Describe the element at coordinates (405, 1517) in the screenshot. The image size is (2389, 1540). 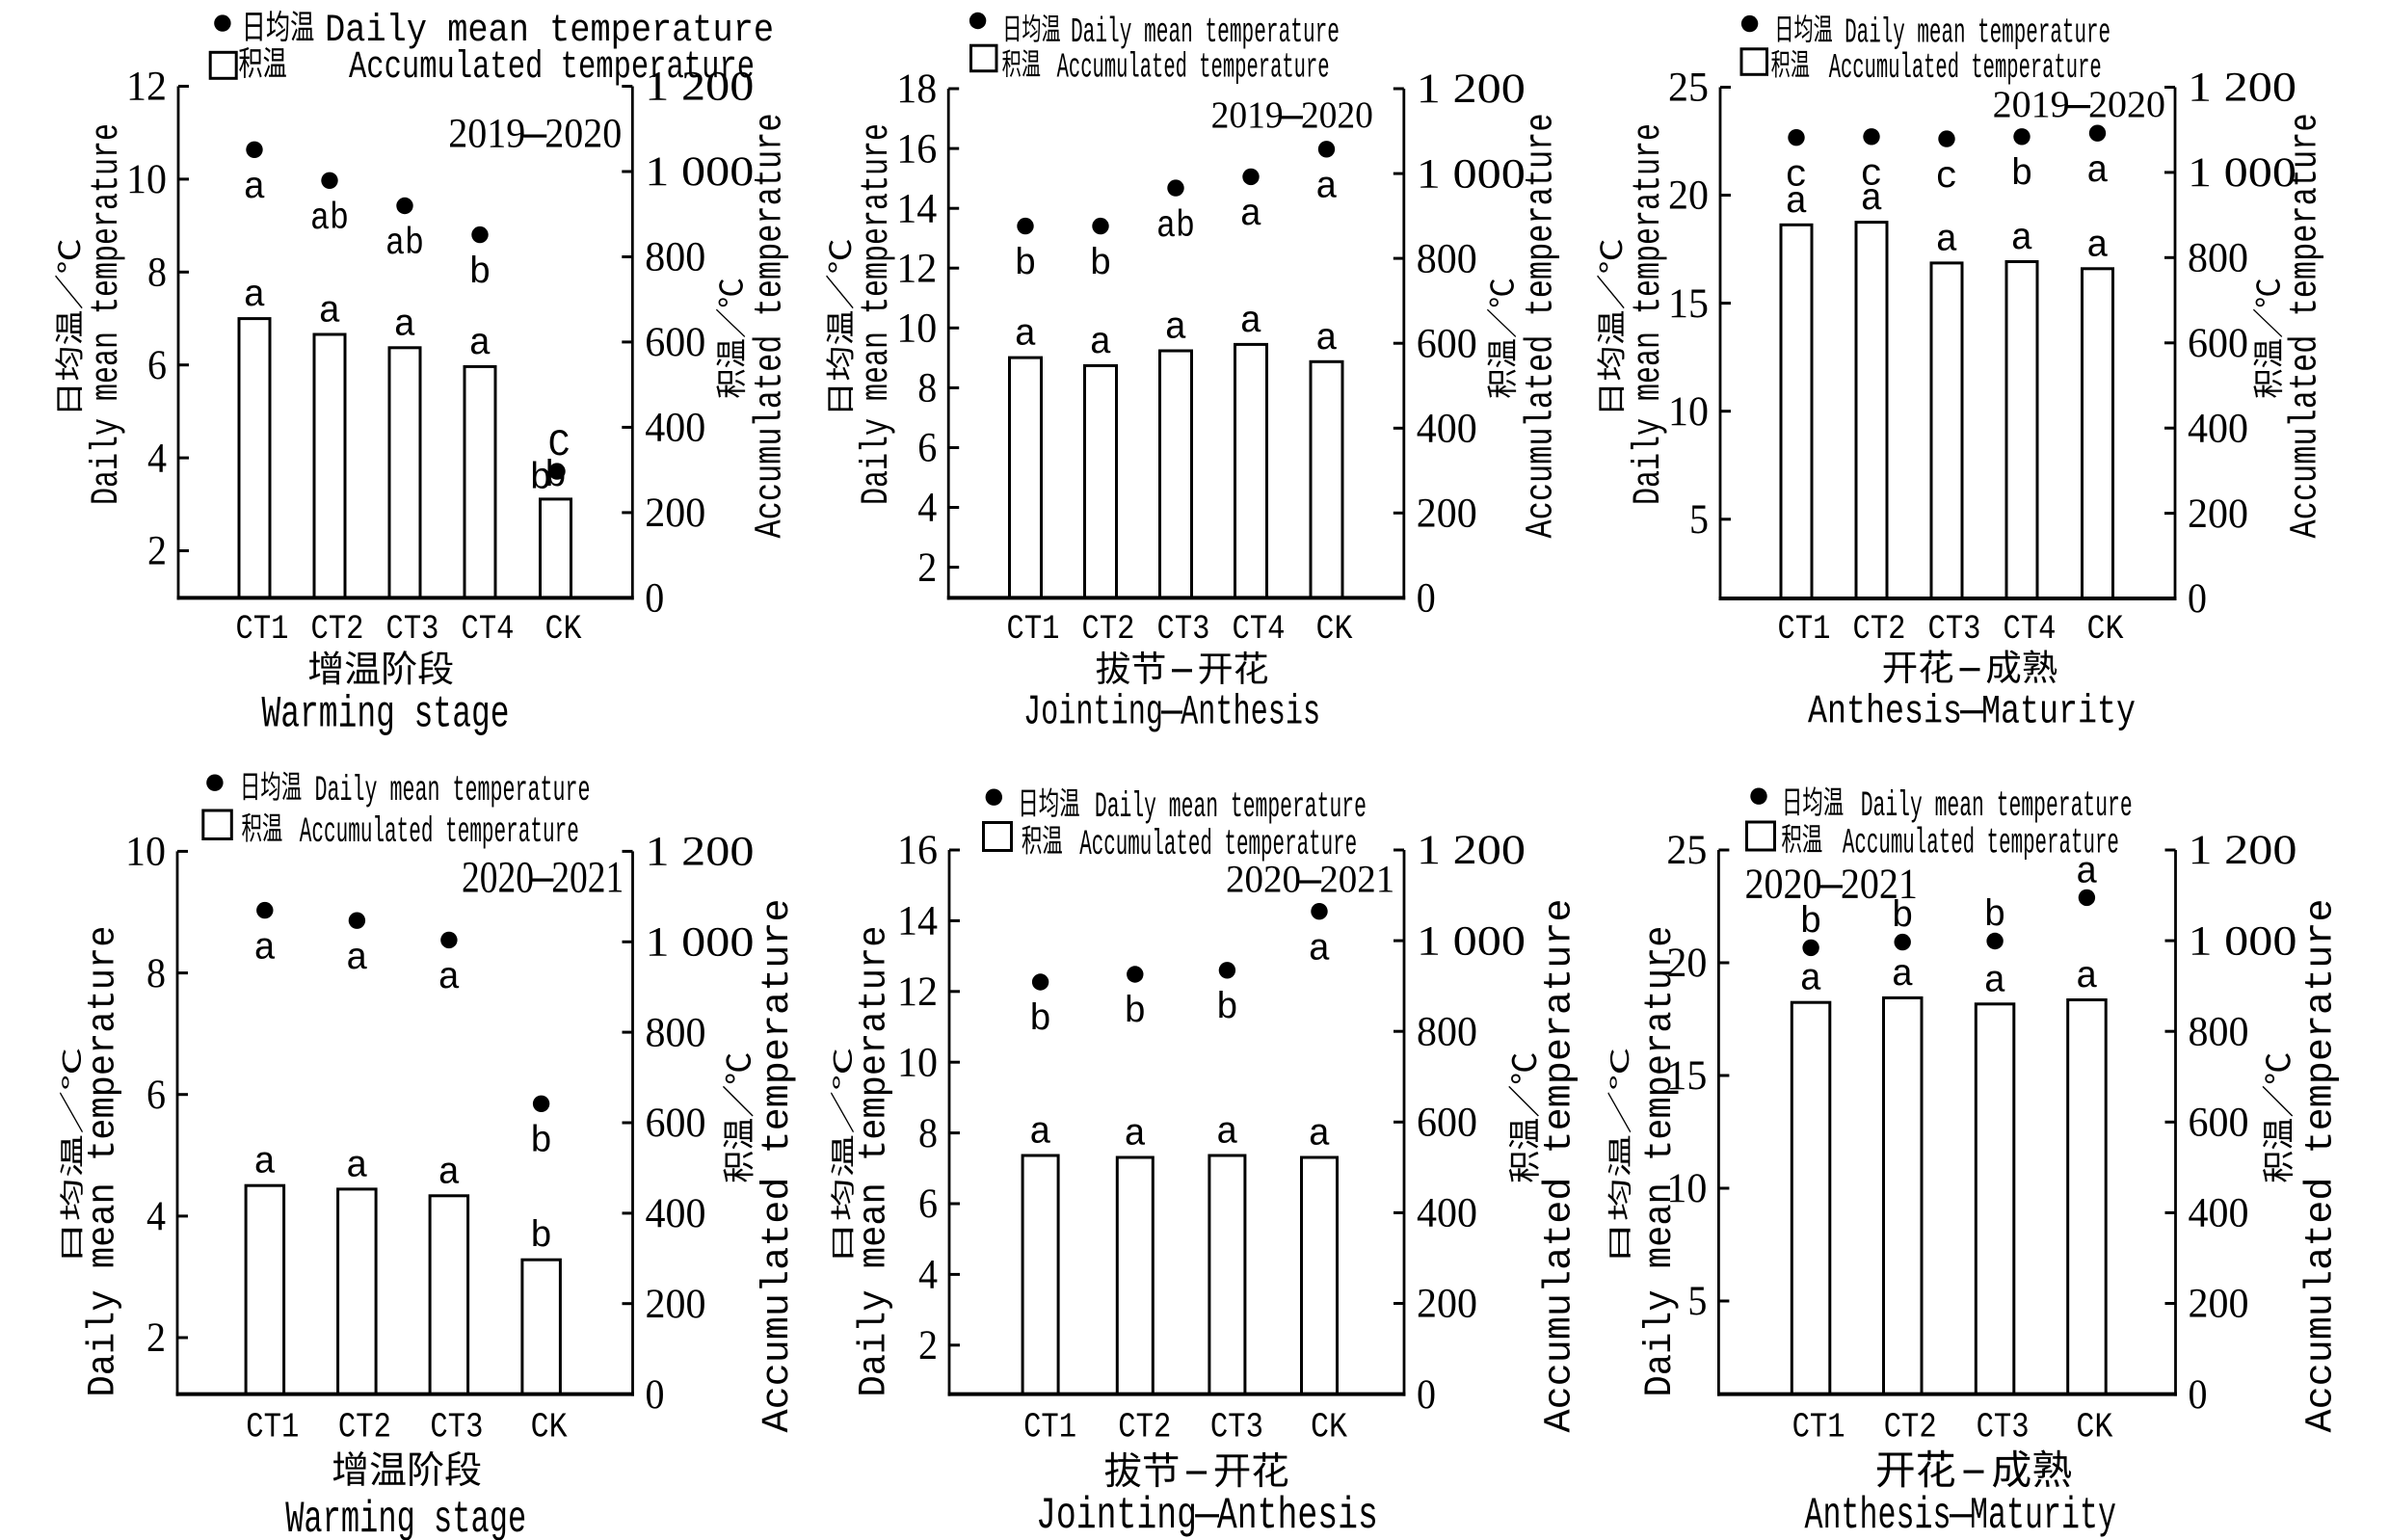
I see `svg-text: Warming stage` at that location.